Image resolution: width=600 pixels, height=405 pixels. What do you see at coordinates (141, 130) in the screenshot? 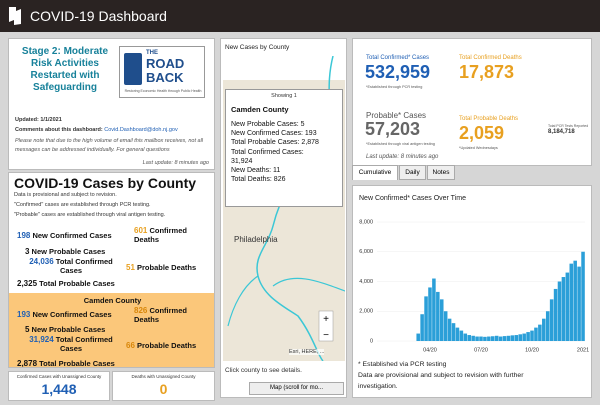
I see `email-link: Covid.Dashboard@doh.nj.gov` at bounding box center [141, 130].